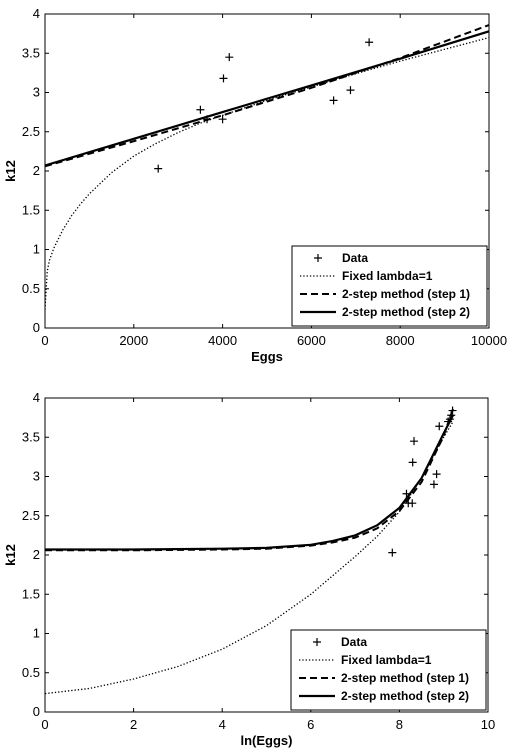 The image size is (511, 751). I want to click on x-tick-label: 8000, so click(400, 340).